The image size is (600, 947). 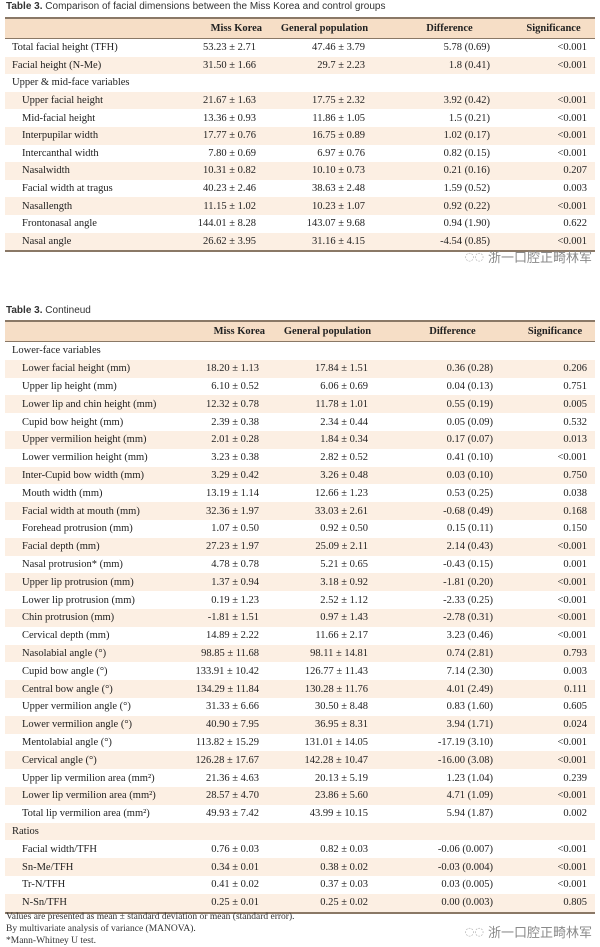 I want to click on cell-diff: 5.78 (0.69), so click(x=466, y=48).